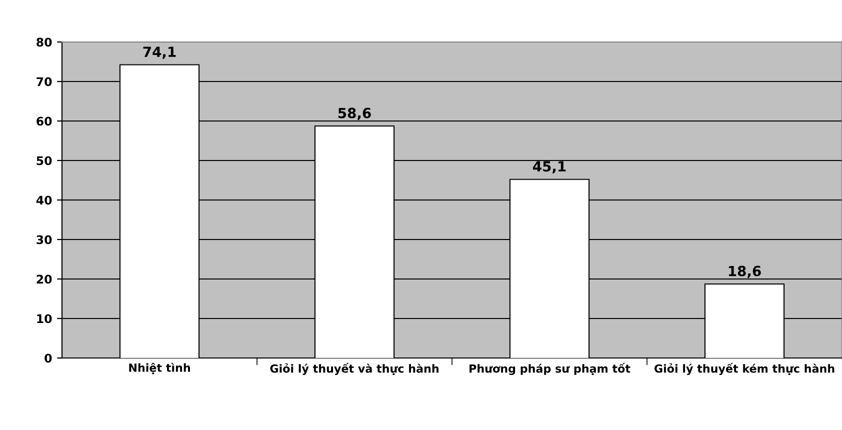 This screenshot has width=842, height=430. What do you see at coordinates (44, 161) in the screenshot?
I see `y-tick-label: 50` at bounding box center [44, 161].